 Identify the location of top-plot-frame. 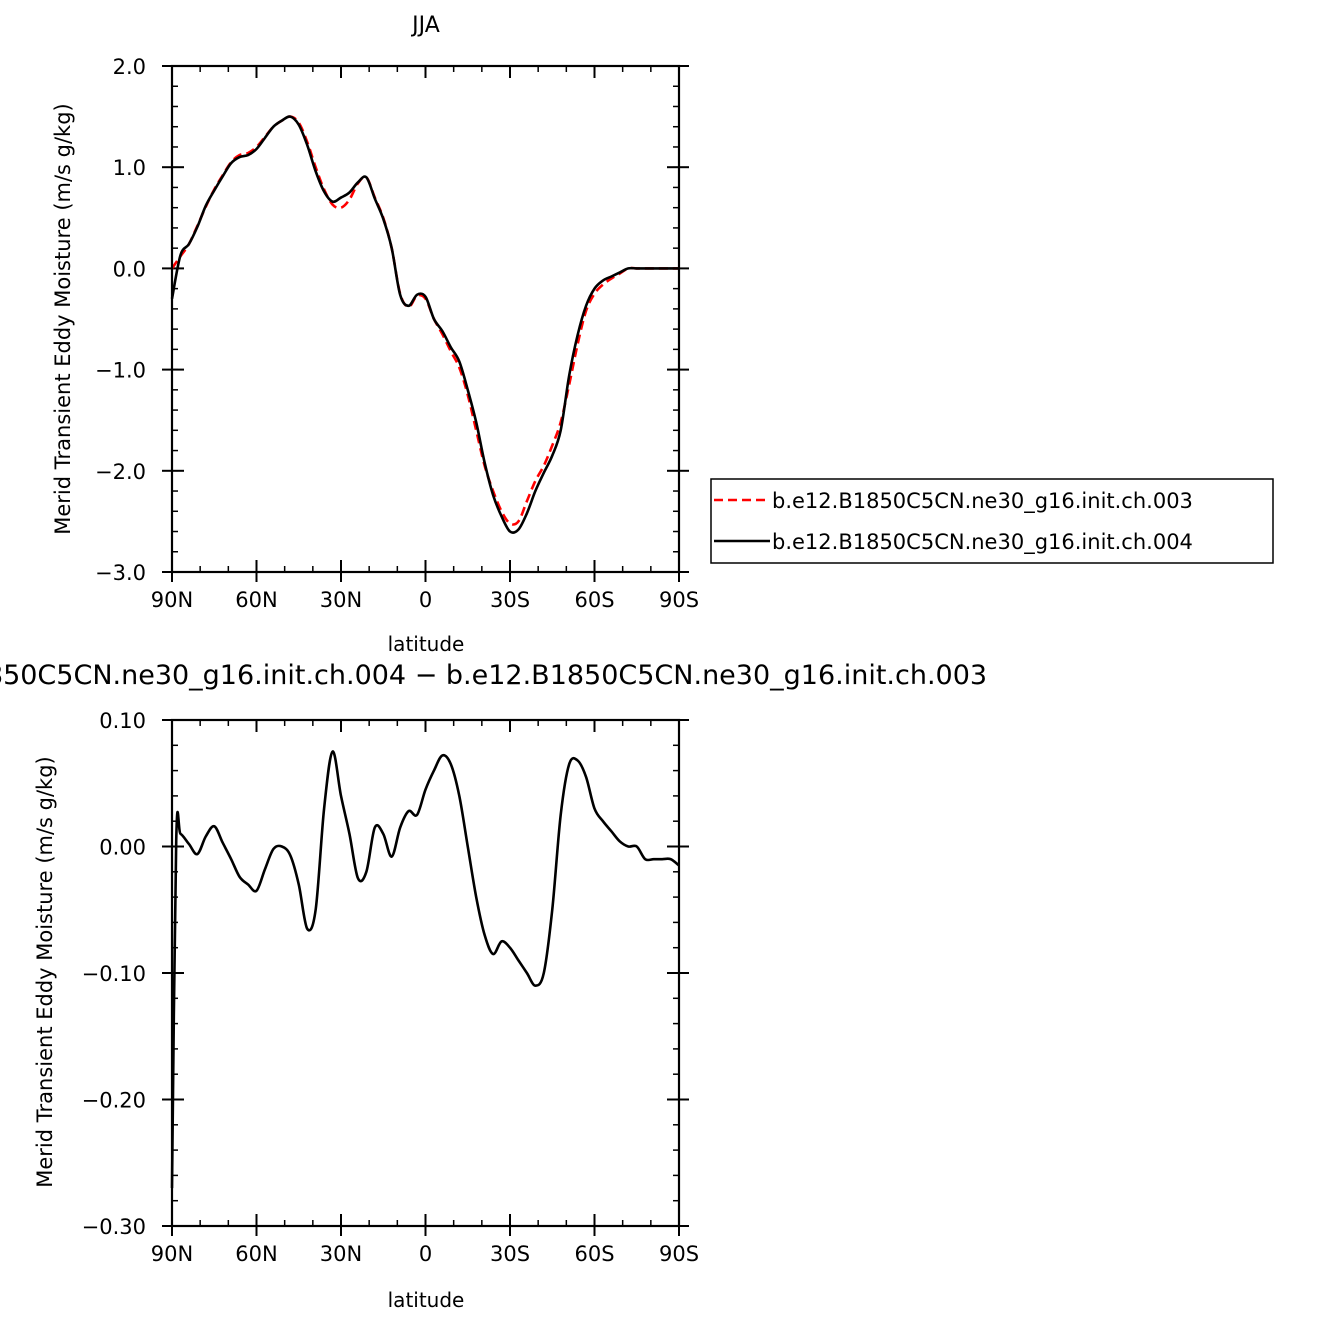
(425, 319).